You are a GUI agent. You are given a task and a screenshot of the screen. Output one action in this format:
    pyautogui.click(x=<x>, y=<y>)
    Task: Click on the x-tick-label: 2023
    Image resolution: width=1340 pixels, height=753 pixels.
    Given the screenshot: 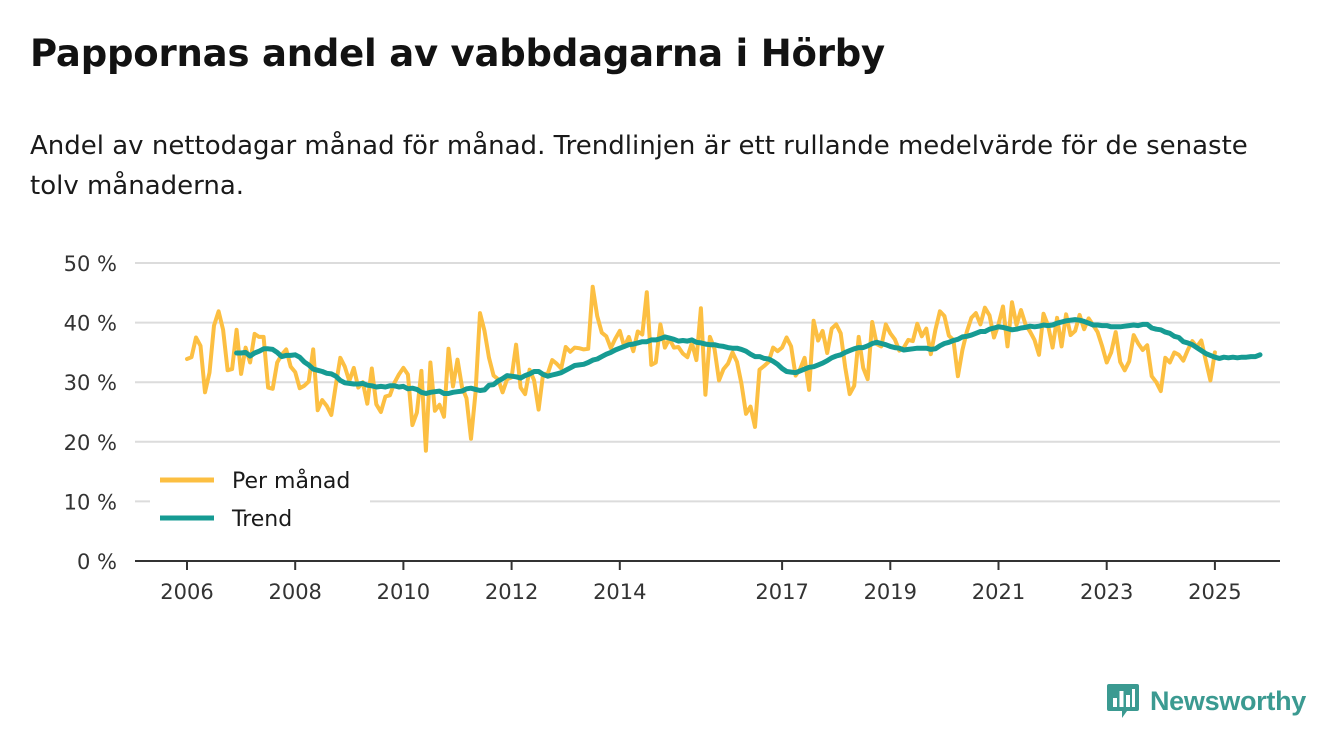 What is the action you would take?
    pyautogui.click(x=1106, y=592)
    